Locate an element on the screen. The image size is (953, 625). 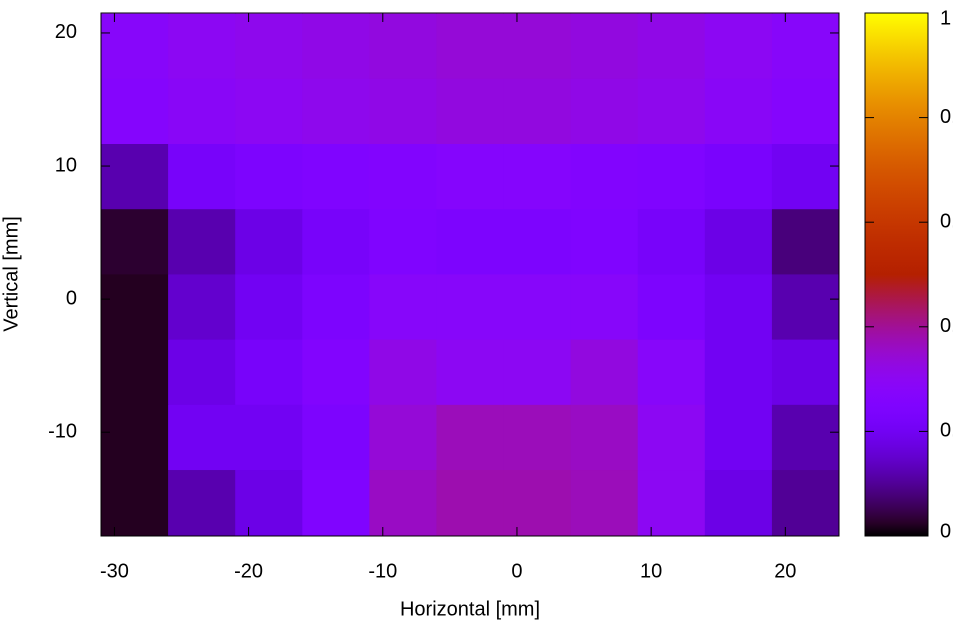
x-tick-label: -30 is located at coordinates (114, 571).